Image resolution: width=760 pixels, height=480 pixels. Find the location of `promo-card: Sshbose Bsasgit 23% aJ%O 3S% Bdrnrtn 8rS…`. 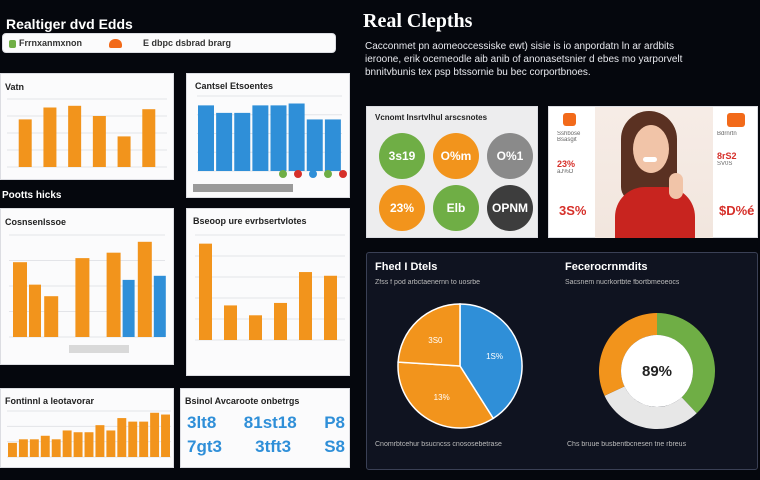

promo-card: Sshbose Bsasgit 23% aJ%O 3S% Bdrnrtn 8rS… is located at coordinates (653, 172).